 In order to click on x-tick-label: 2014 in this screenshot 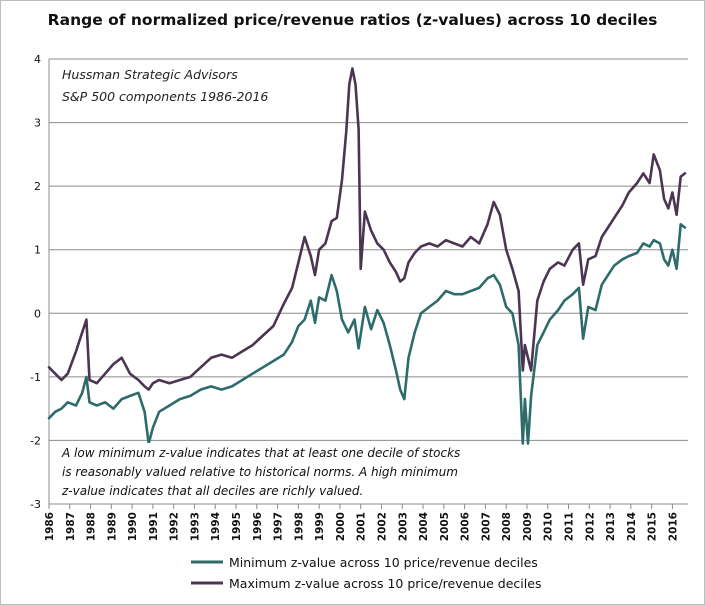, I will do `click(632, 526)`.